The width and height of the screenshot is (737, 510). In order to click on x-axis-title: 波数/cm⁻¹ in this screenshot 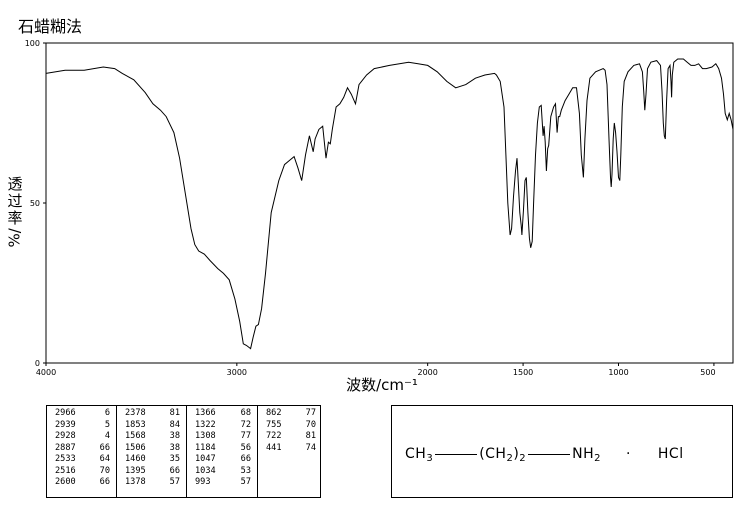, I will do `click(382, 385)`.